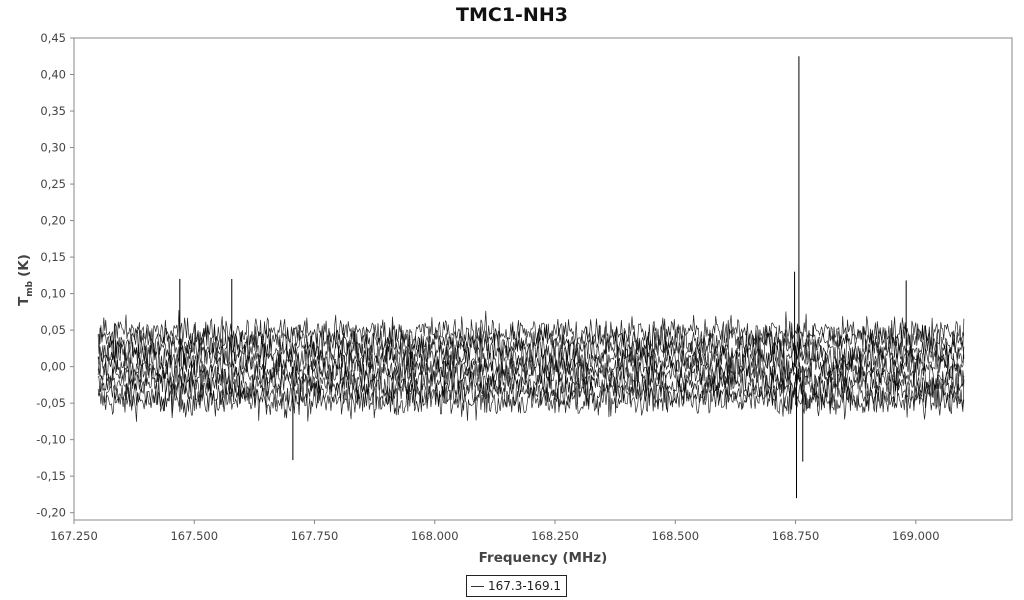 The width and height of the screenshot is (1024, 600). Describe the element at coordinates (916, 536) in the screenshot. I see `x-tick-label: 169.000` at that location.